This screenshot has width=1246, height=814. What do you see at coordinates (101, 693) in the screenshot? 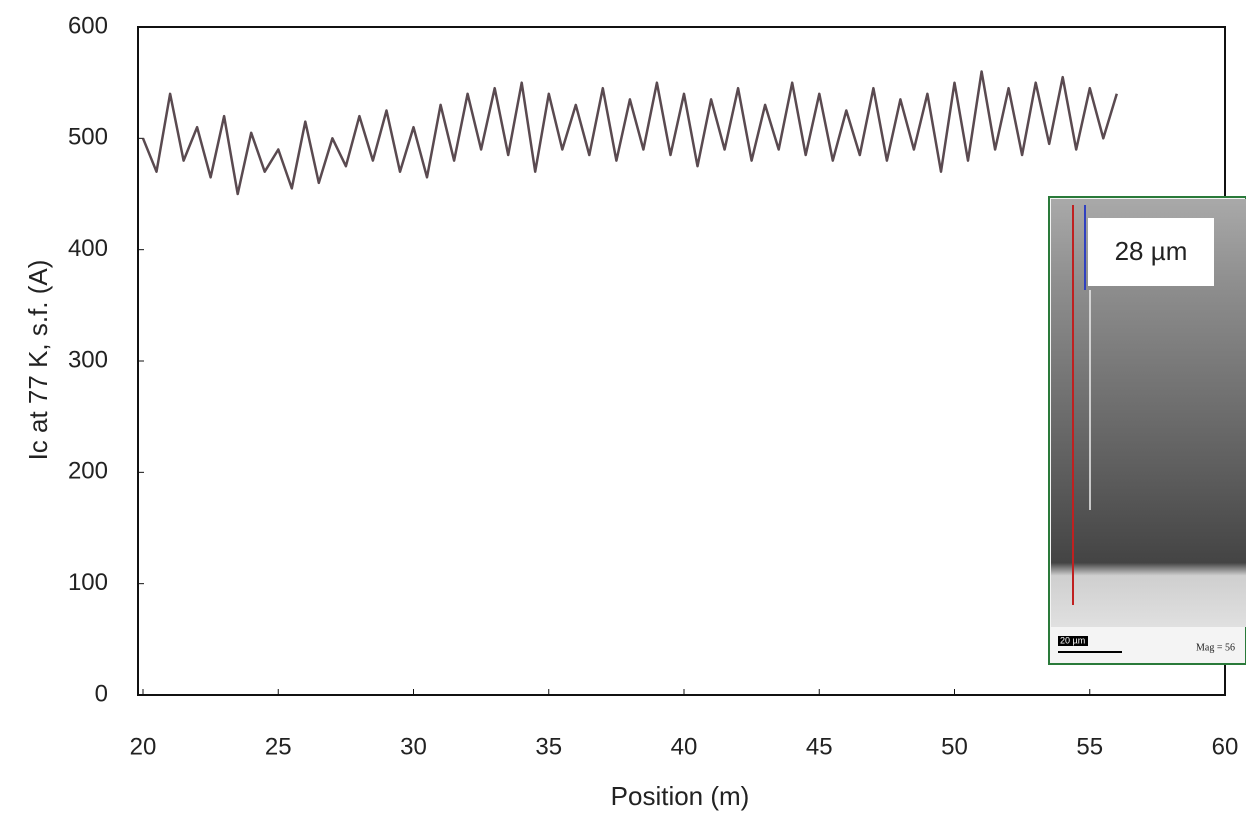
I see `y-tick-label: 0` at bounding box center [101, 693].